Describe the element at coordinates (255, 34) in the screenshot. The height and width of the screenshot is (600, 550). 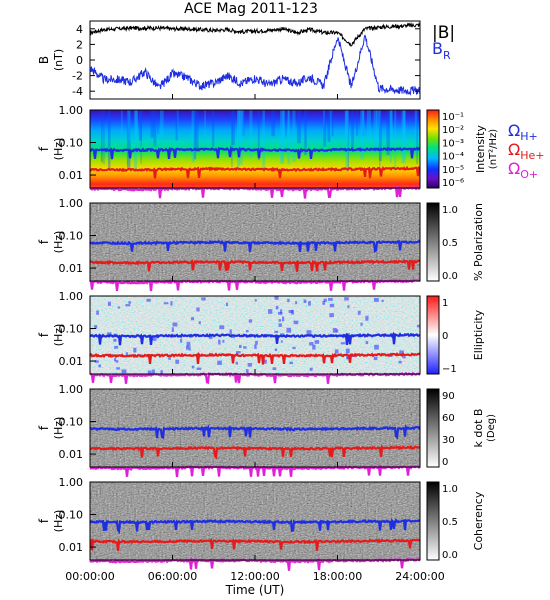
I see `b-total-line` at that location.